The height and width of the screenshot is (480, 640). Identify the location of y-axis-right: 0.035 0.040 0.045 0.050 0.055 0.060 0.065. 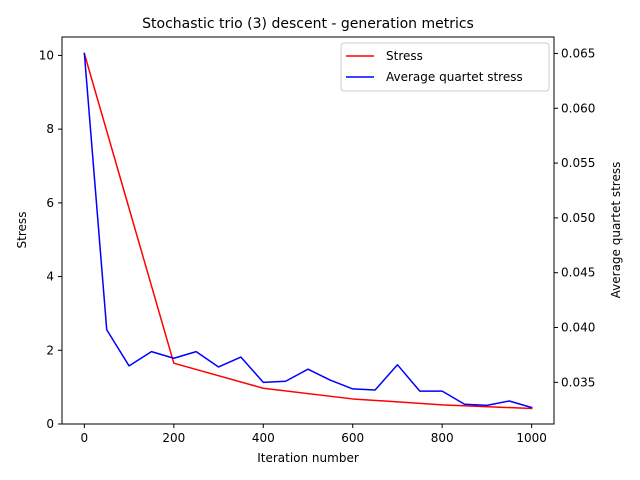
(574, 217).